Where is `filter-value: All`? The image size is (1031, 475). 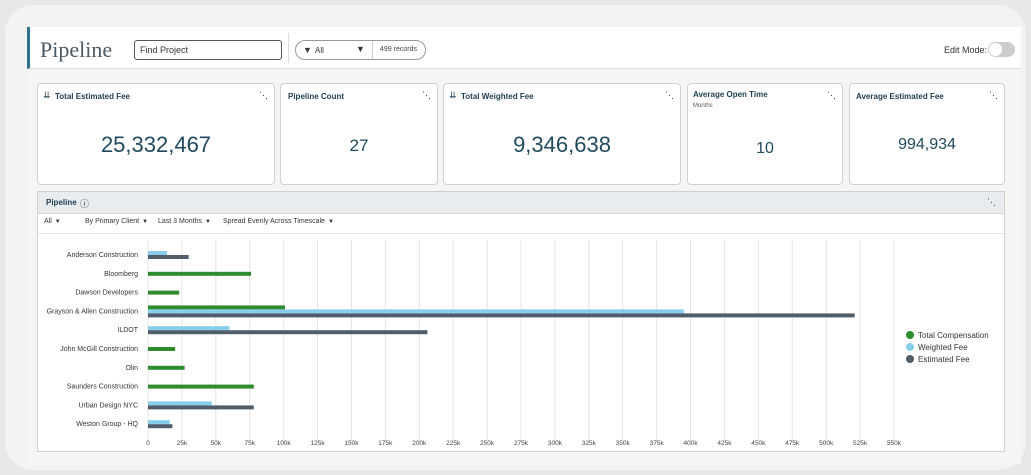
filter-value: All is located at coordinates (319, 50).